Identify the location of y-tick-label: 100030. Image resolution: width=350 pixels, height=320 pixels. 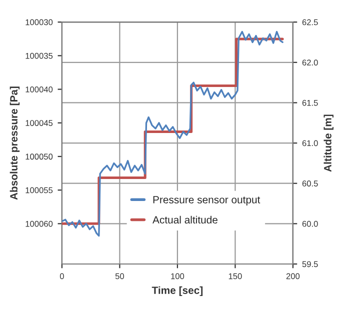
(39, 22).